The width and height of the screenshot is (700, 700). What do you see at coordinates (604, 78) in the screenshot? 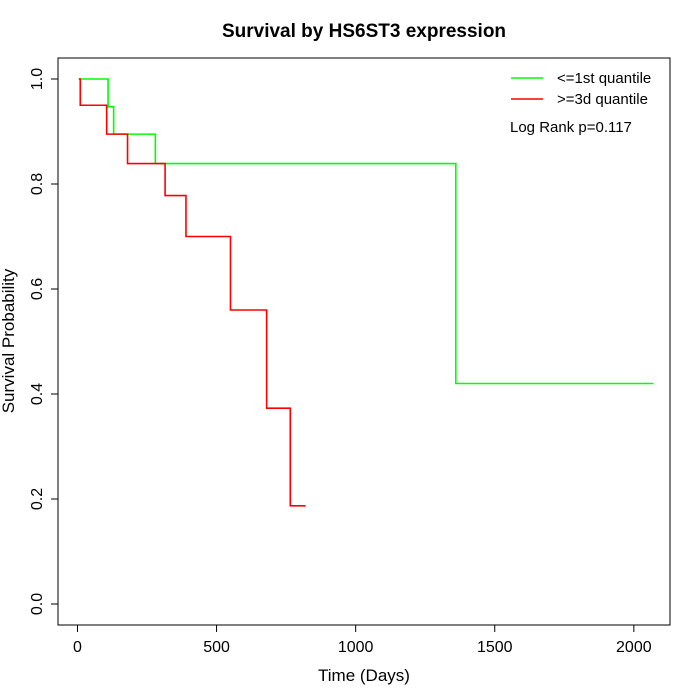
I see `legend-label: <=1st quantile` at bounding box center [604, 78].